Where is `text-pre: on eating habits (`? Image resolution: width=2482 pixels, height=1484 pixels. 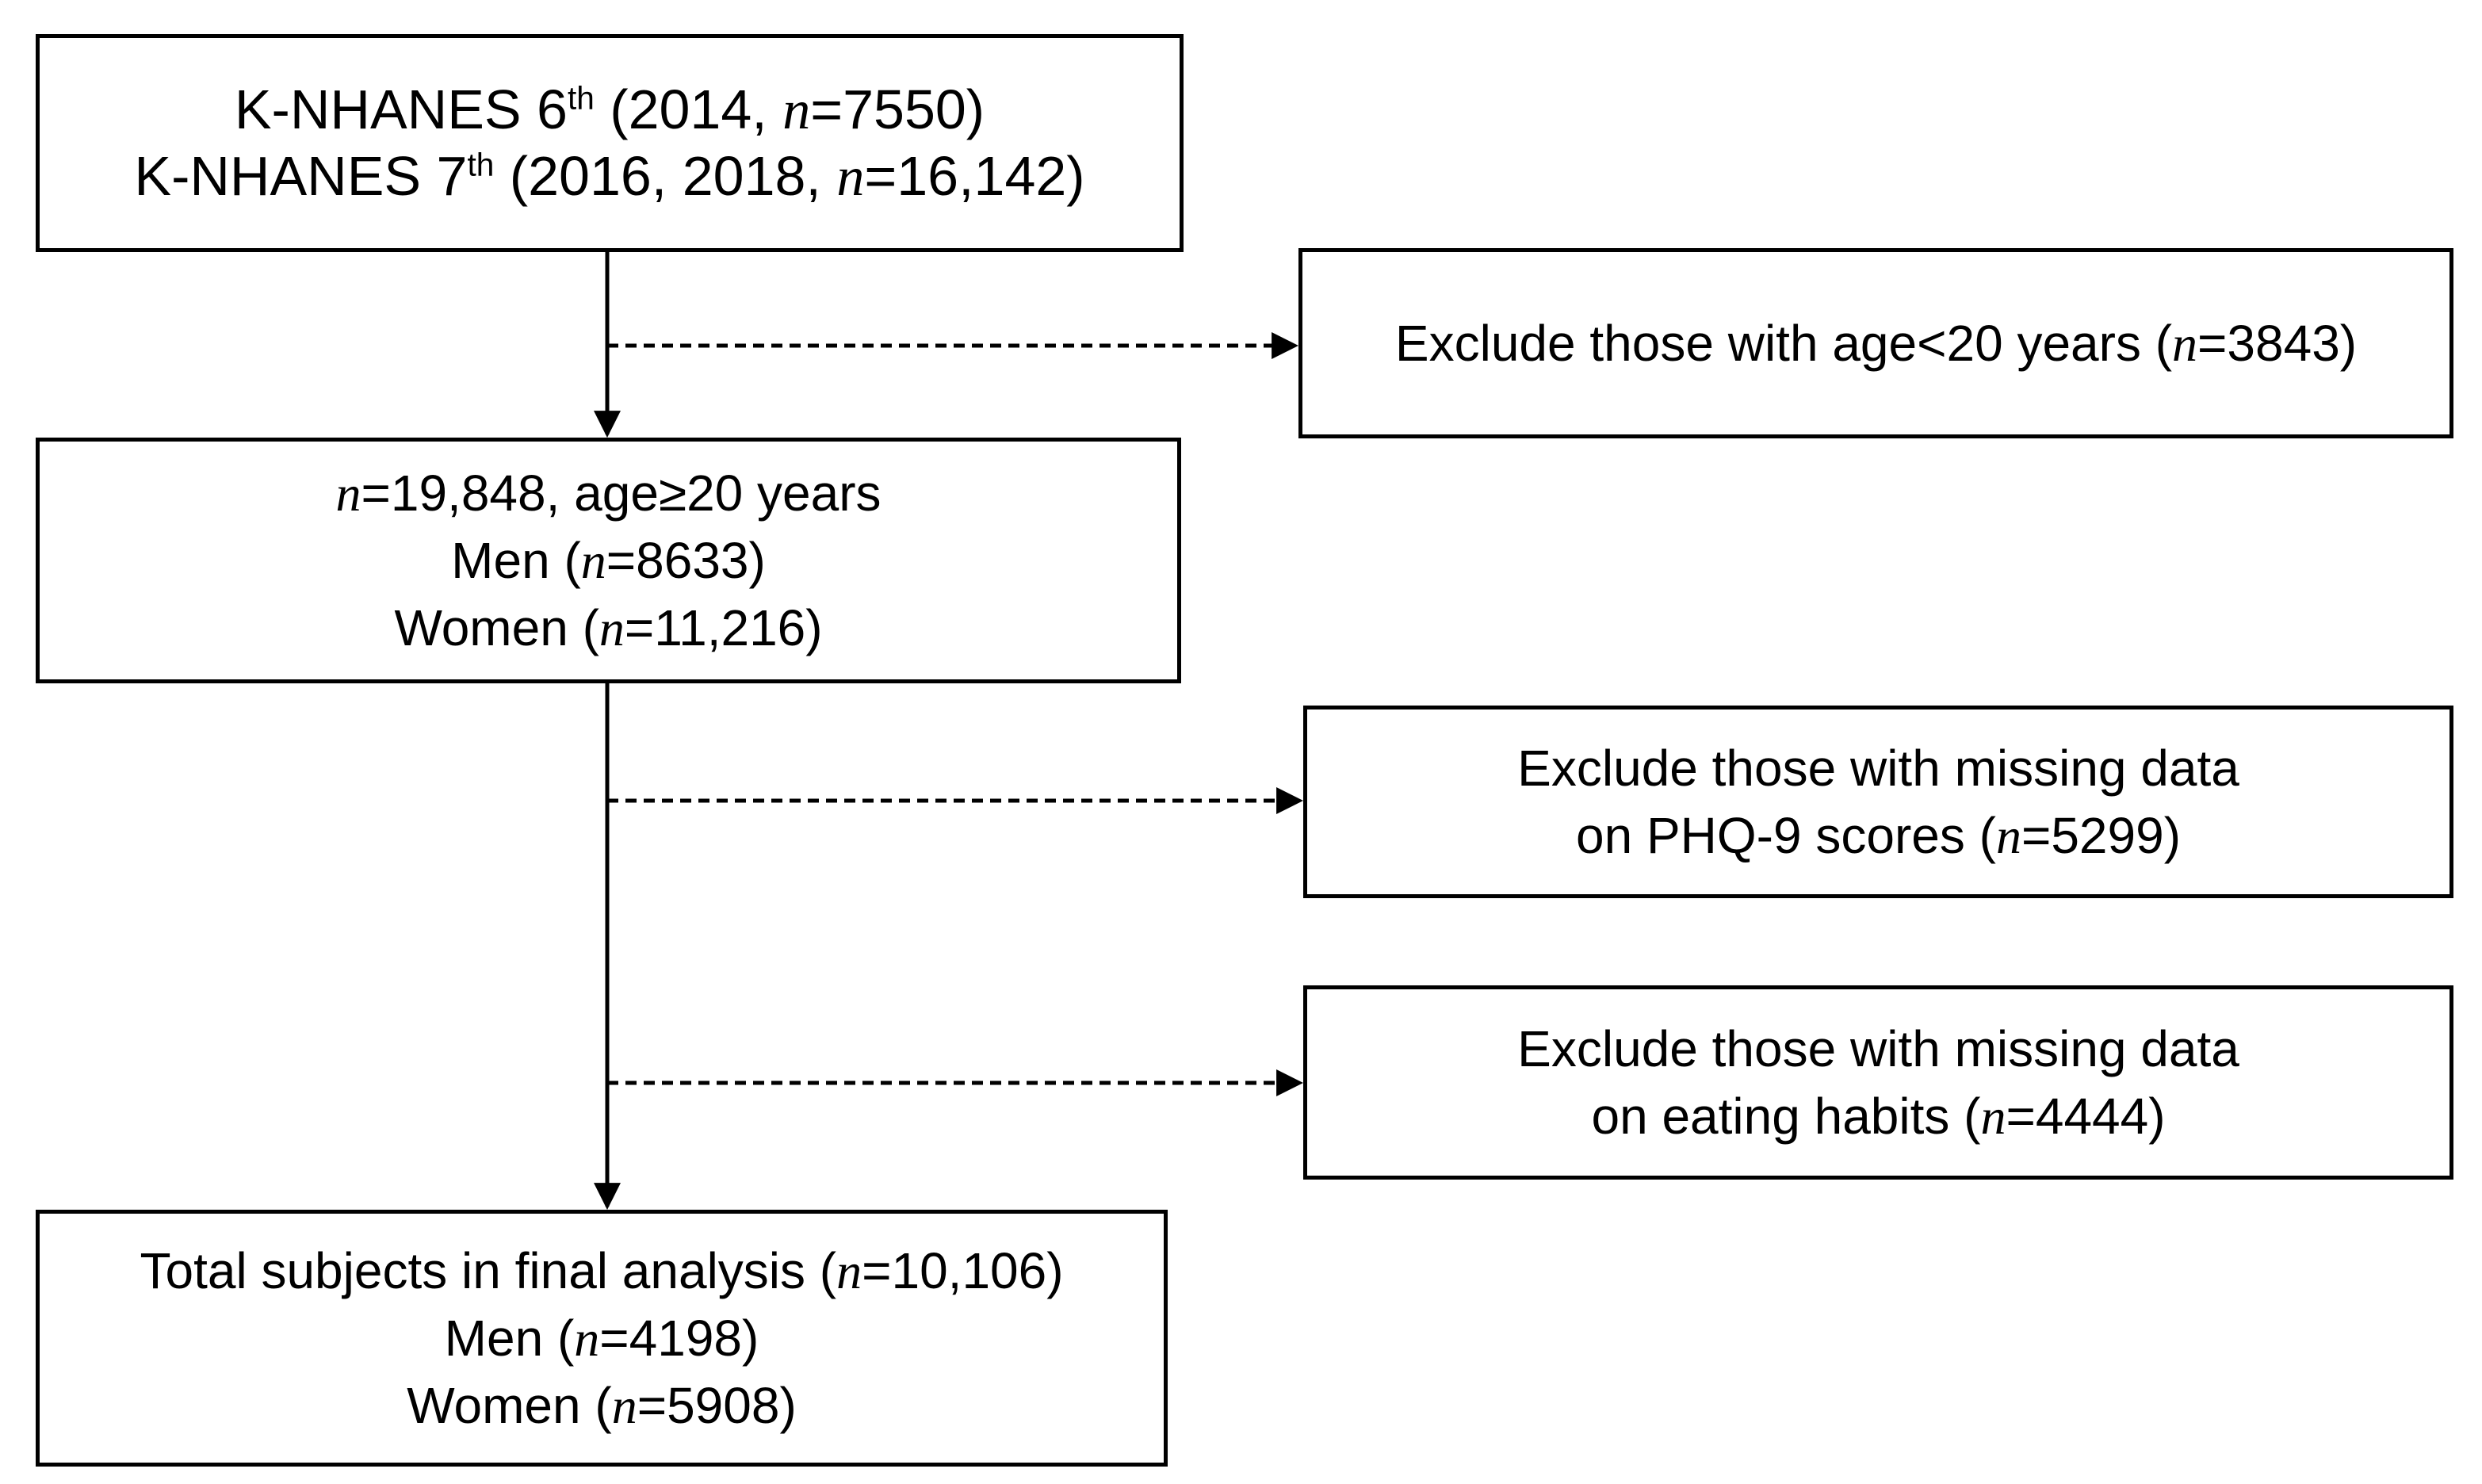 text-pre: on eating habits ( is located at coordinates (1786, 1116).